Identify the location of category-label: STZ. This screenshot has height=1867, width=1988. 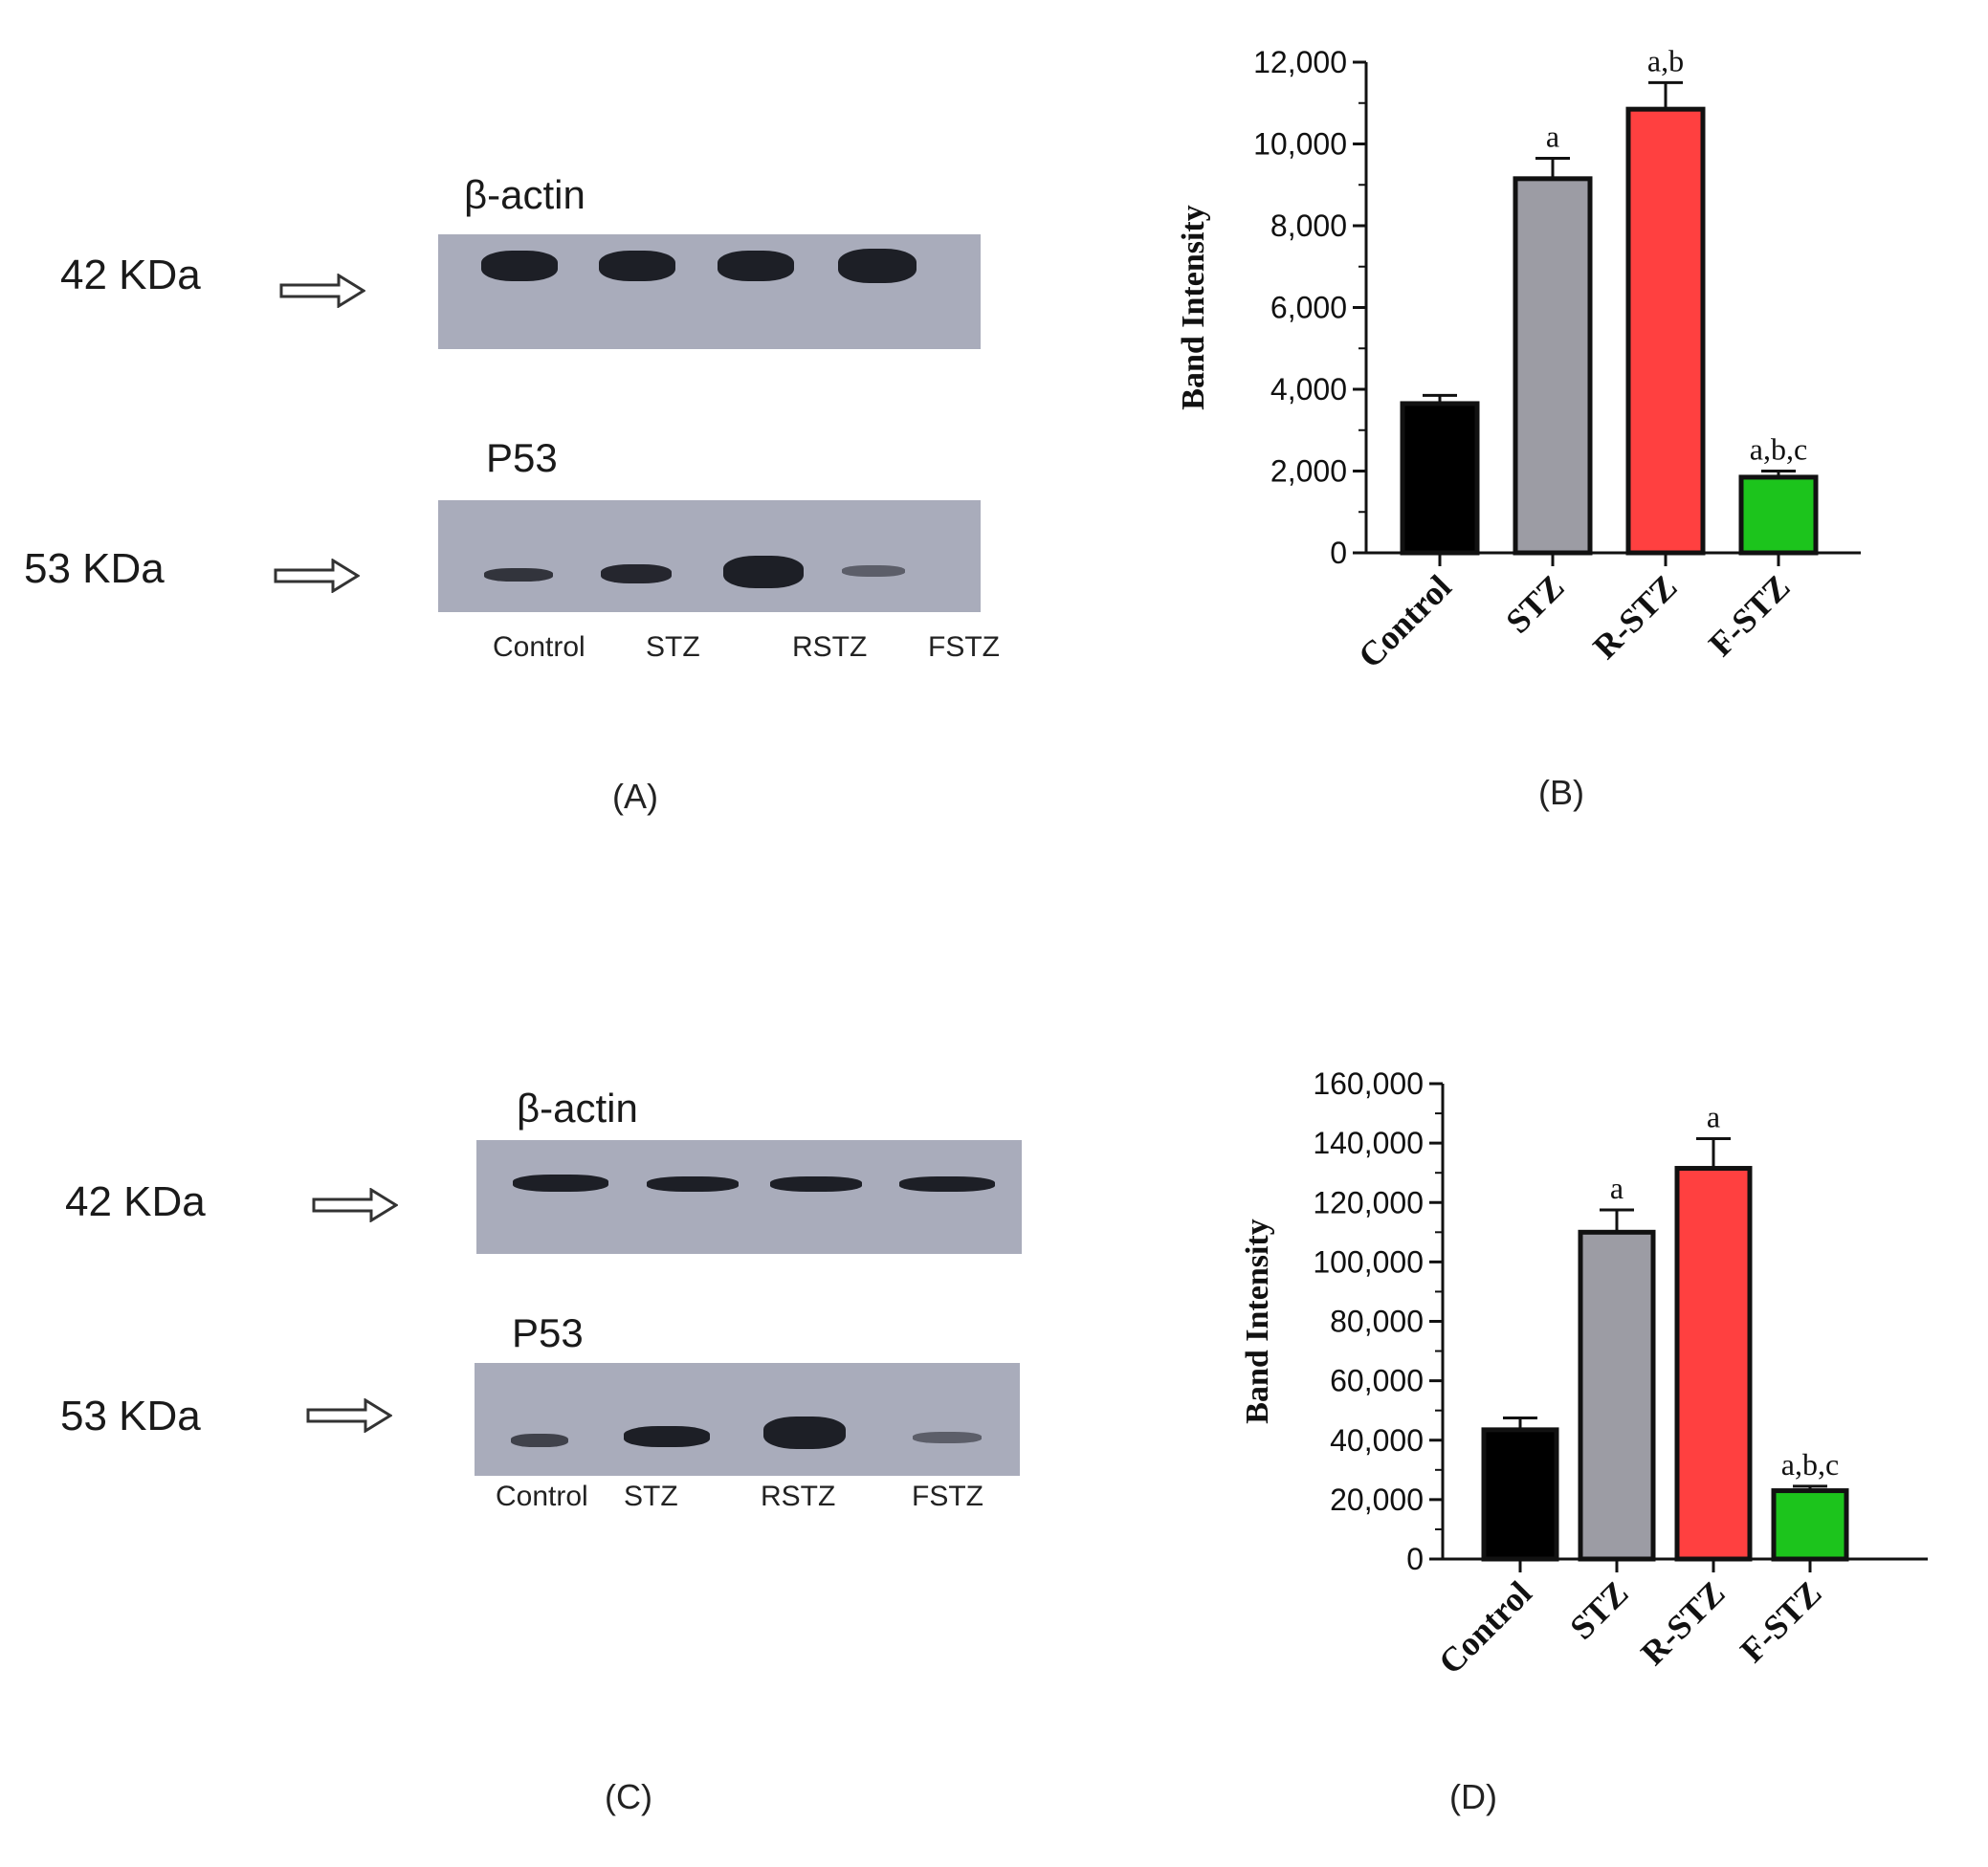
(1598, 1609).